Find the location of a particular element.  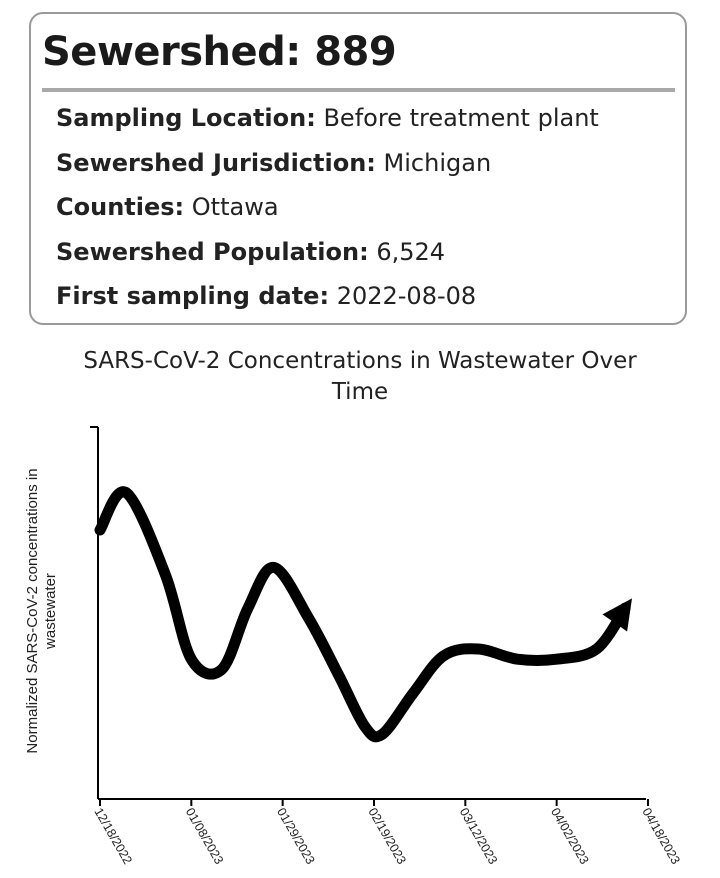

field-label: Sampling Location: is located at coordinates (186, 118).